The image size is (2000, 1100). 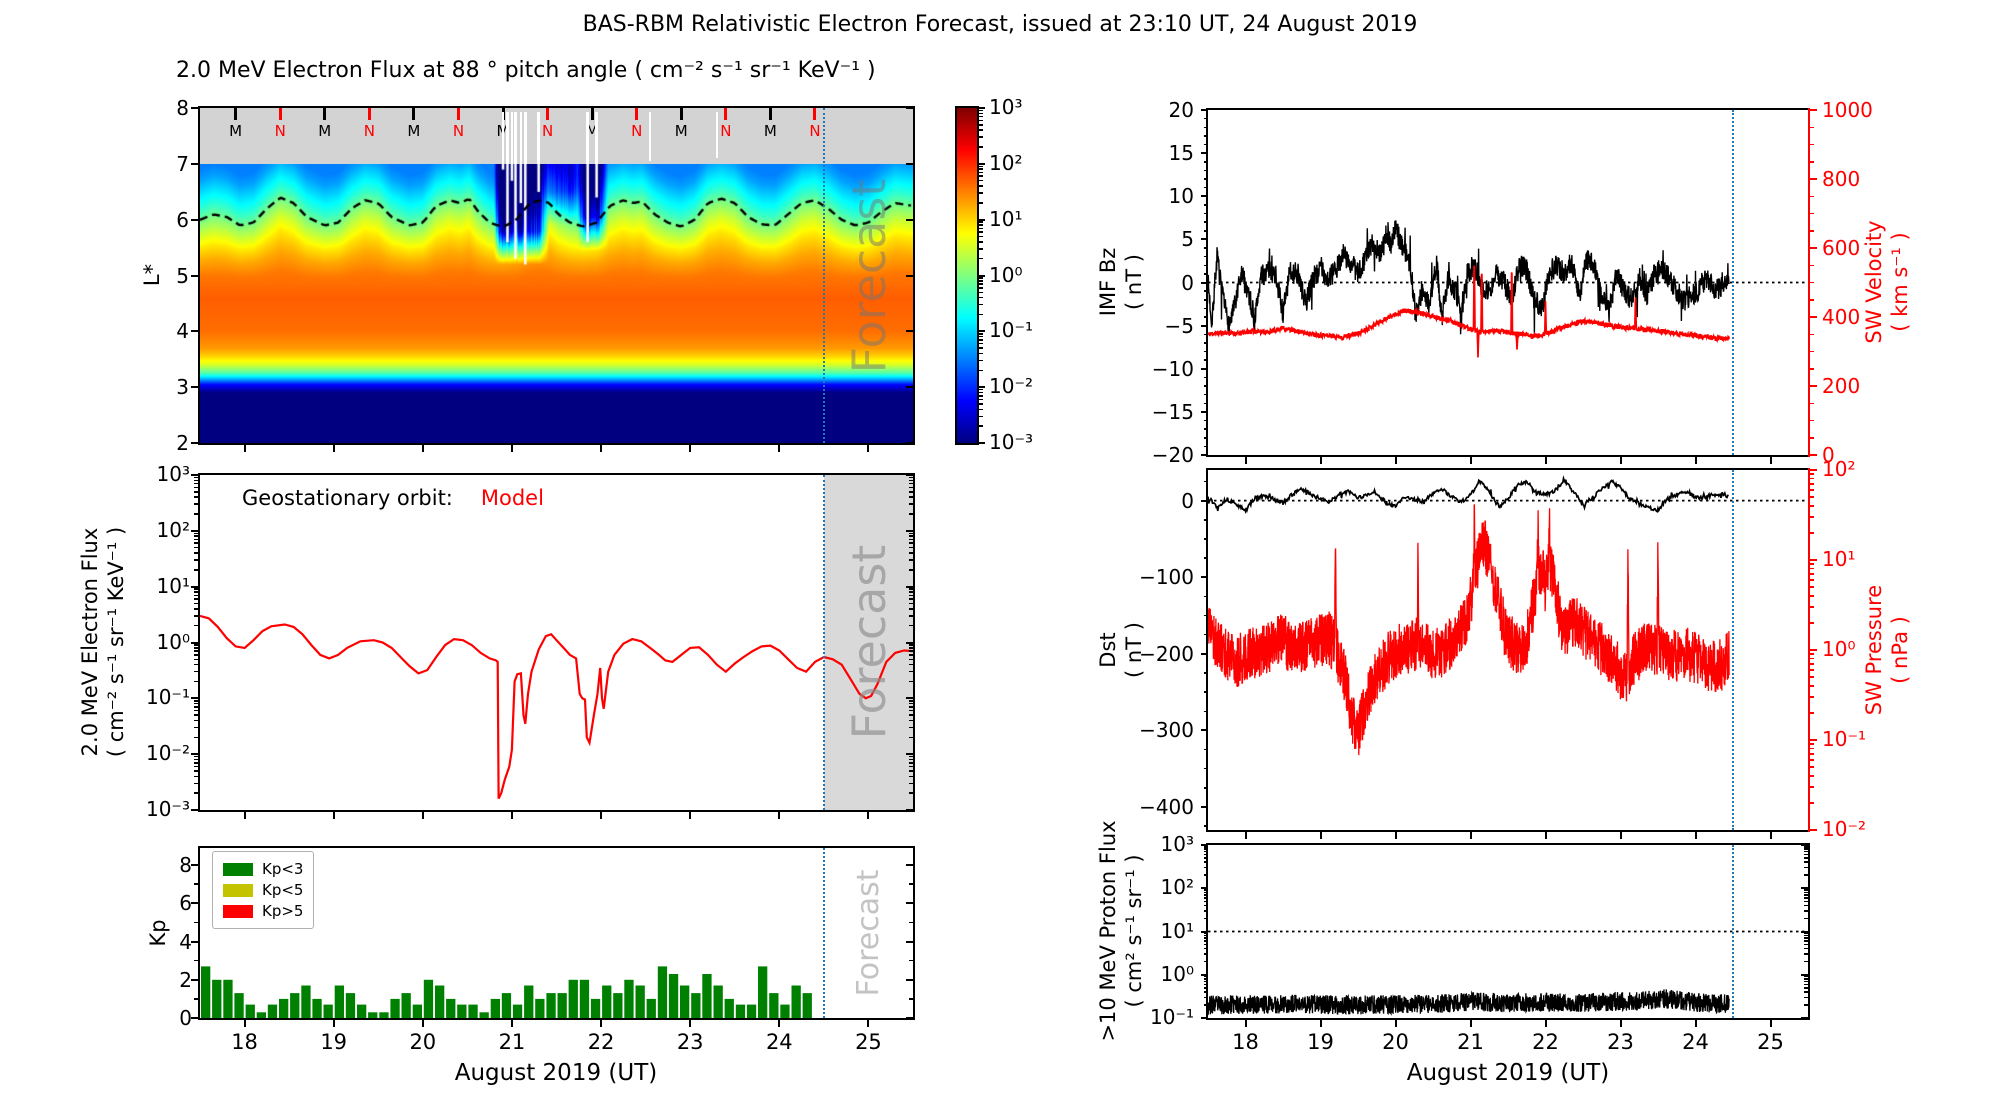 What do you see at coordinates (1172, 368) in the screenshot?
I see `tick-label: −10` at bounding box center [1172, 368].